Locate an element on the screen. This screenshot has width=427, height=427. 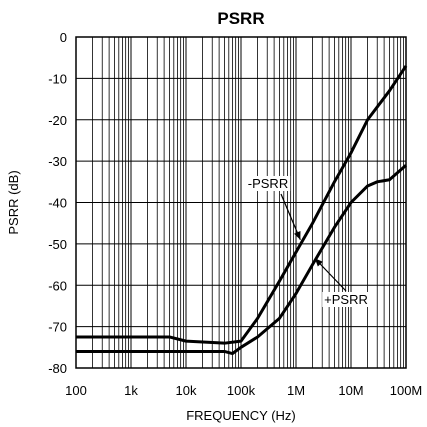
annotations: -PSRR +PSRR is located at coordinates (307, 241).